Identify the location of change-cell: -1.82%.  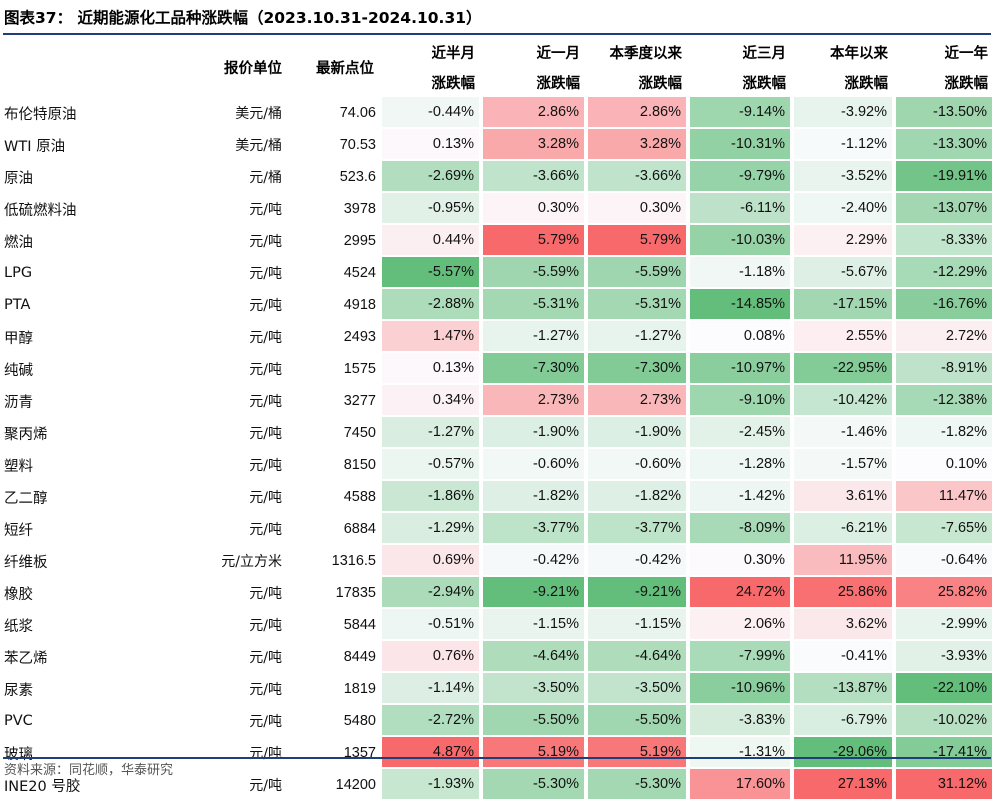
(944, 433).